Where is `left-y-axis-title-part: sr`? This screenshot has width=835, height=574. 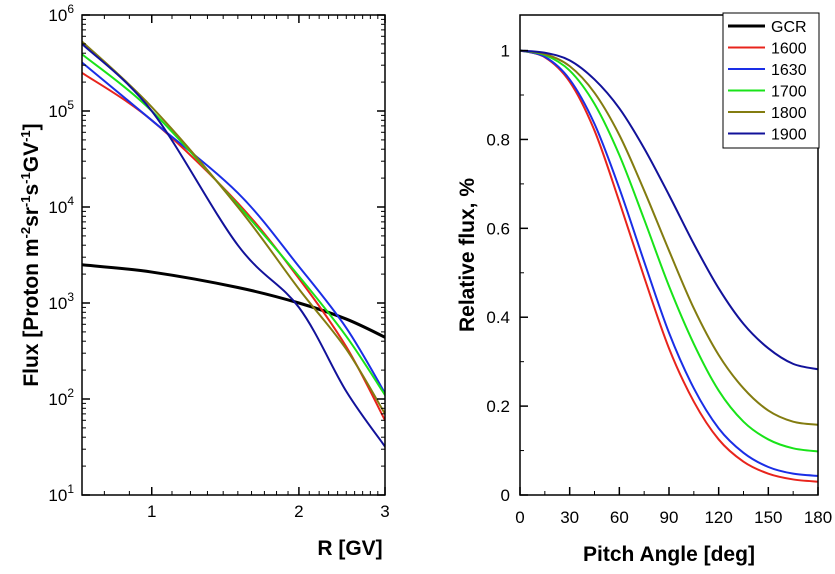 left-y-axis-title-part: sr is located at coordinates (31, 217).